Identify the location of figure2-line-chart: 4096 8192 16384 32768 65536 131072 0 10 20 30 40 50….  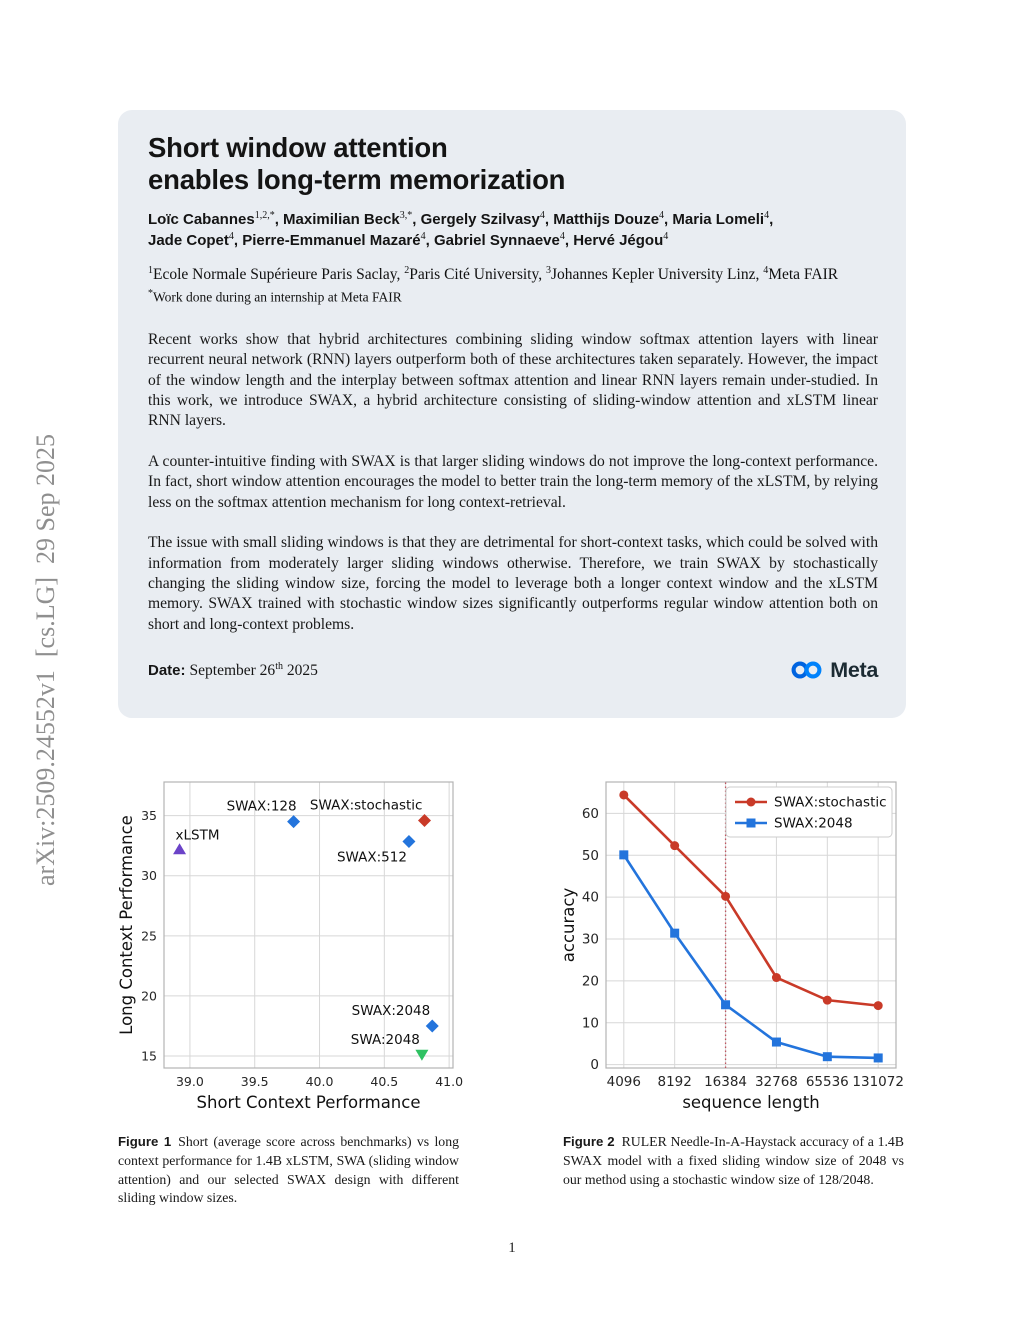
(735, 947).